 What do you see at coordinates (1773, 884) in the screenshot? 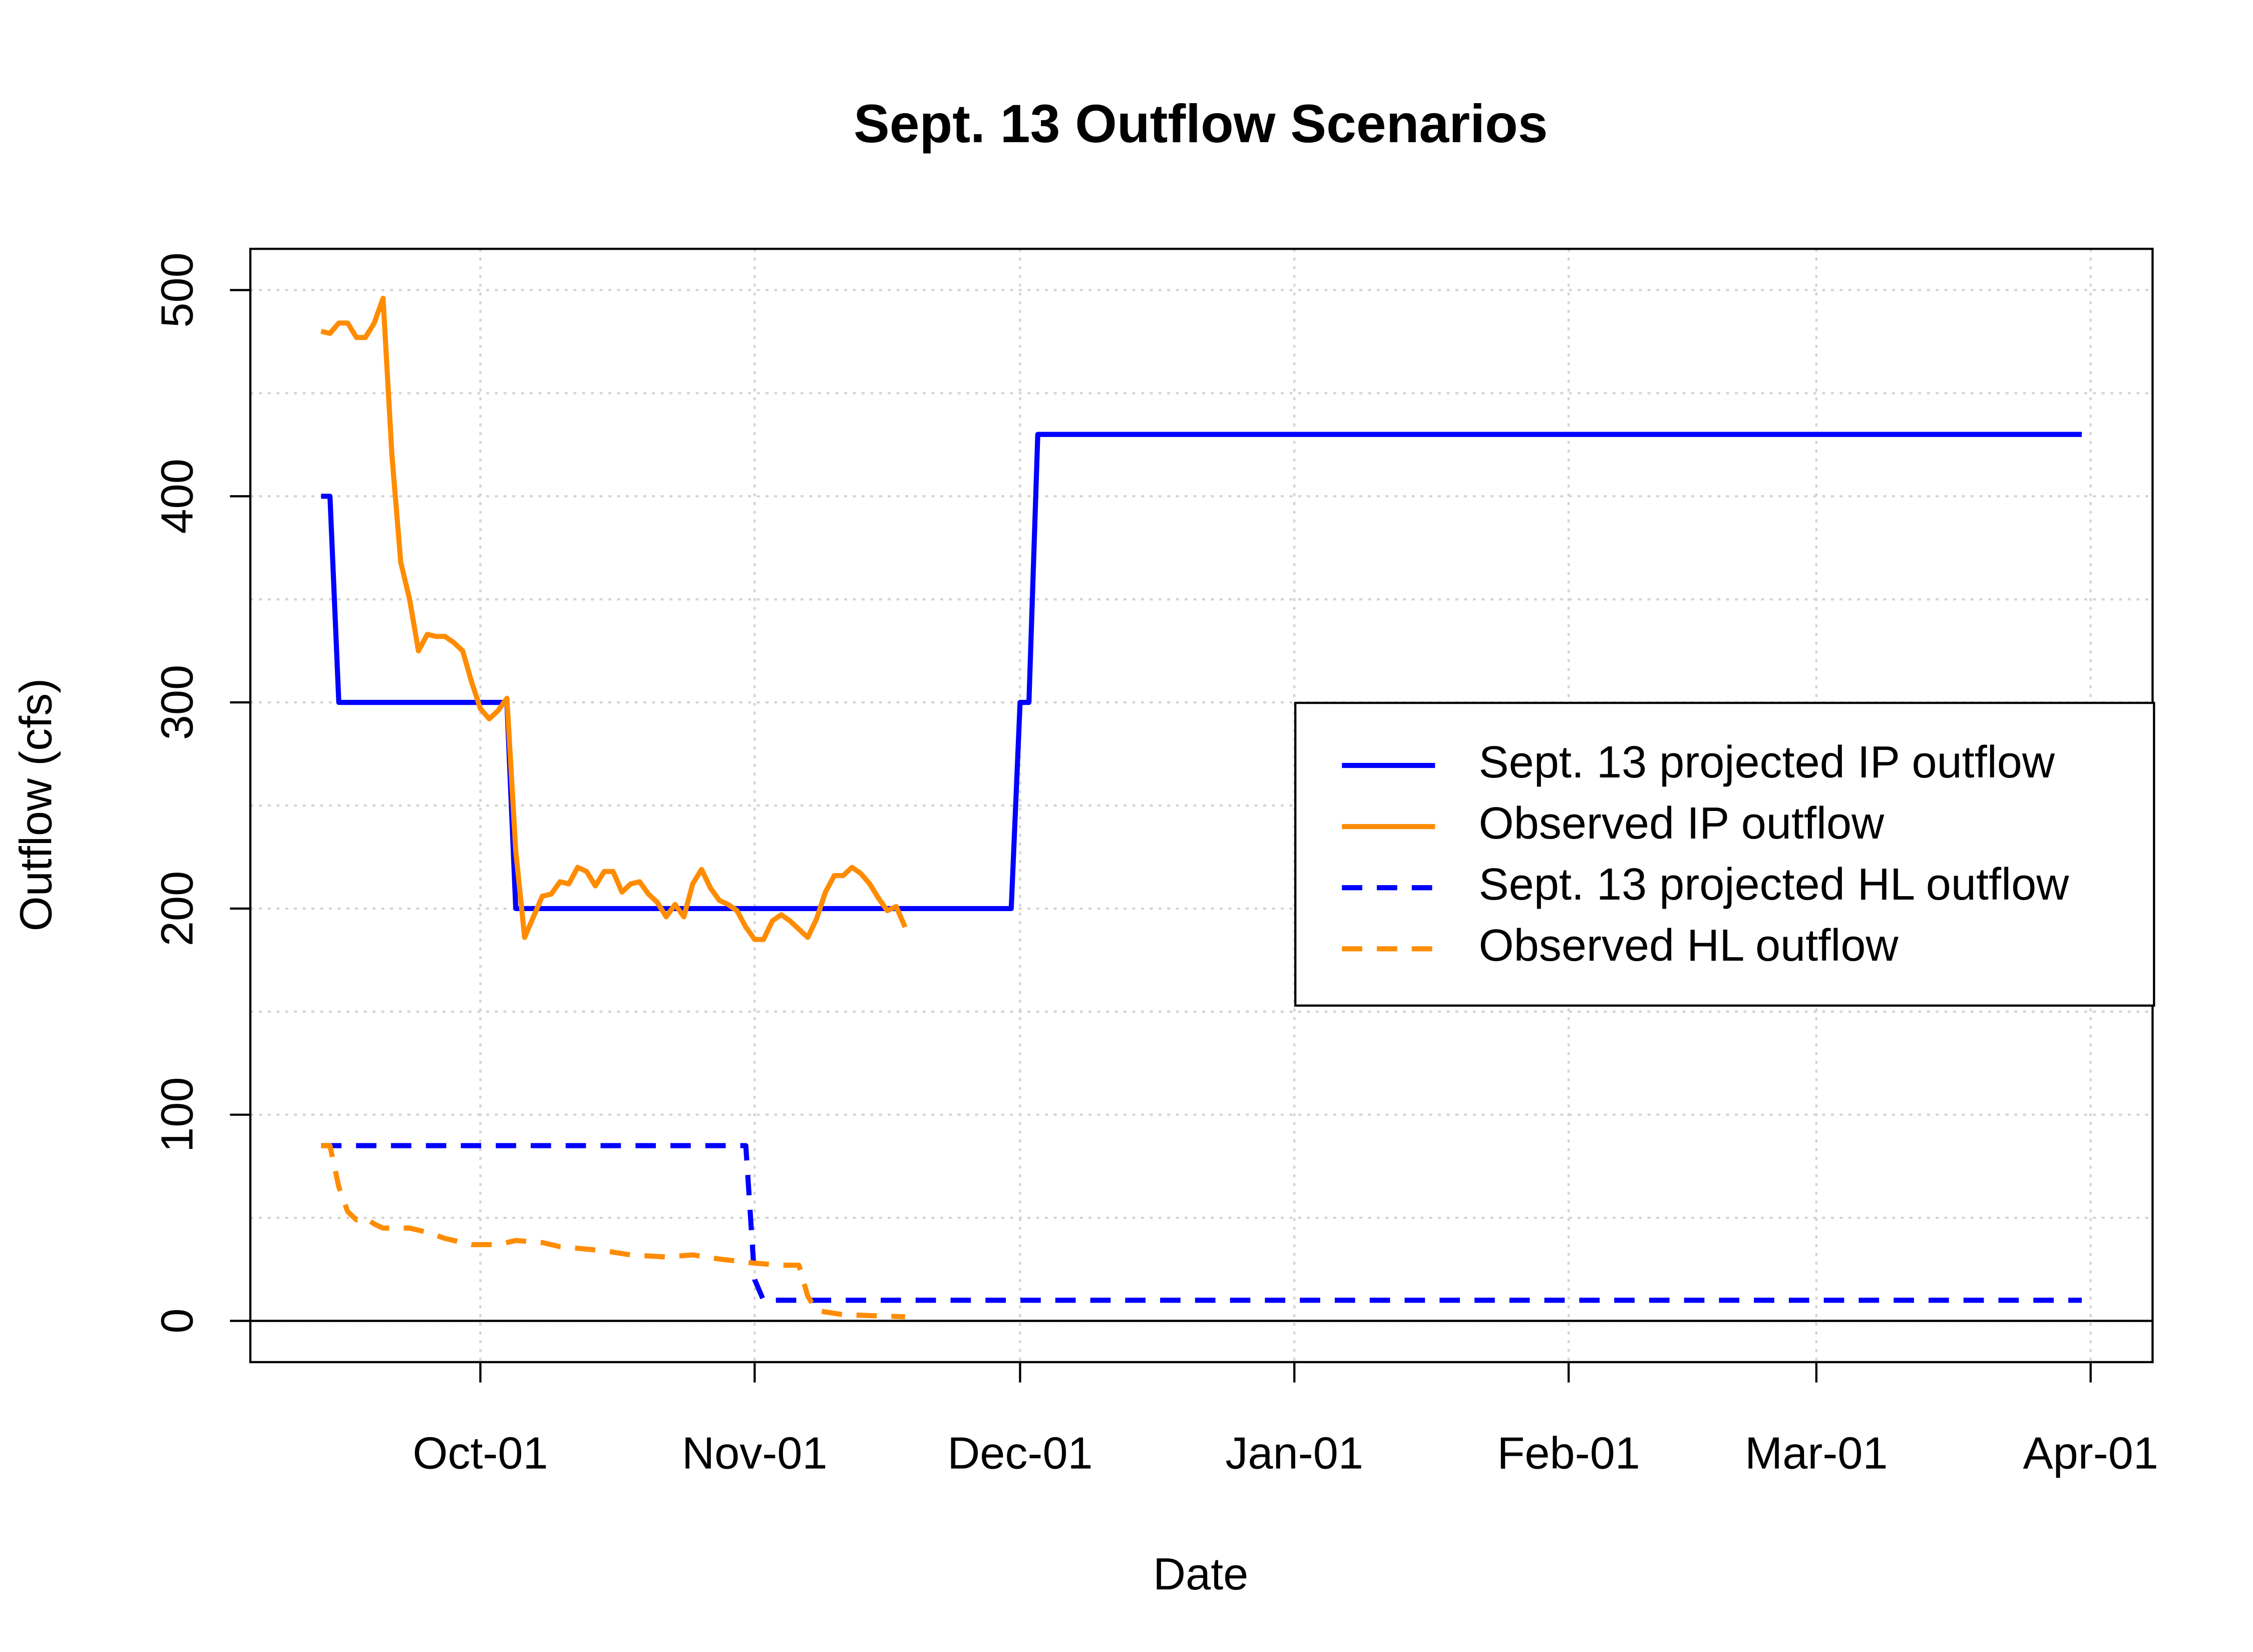
I see `legend-label: Sept. 13 projected HL outflow` at bounding box center [1773, 884].